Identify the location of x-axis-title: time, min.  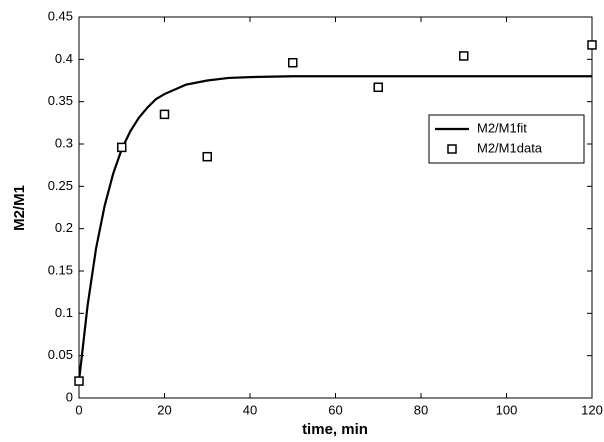
(335, 429).